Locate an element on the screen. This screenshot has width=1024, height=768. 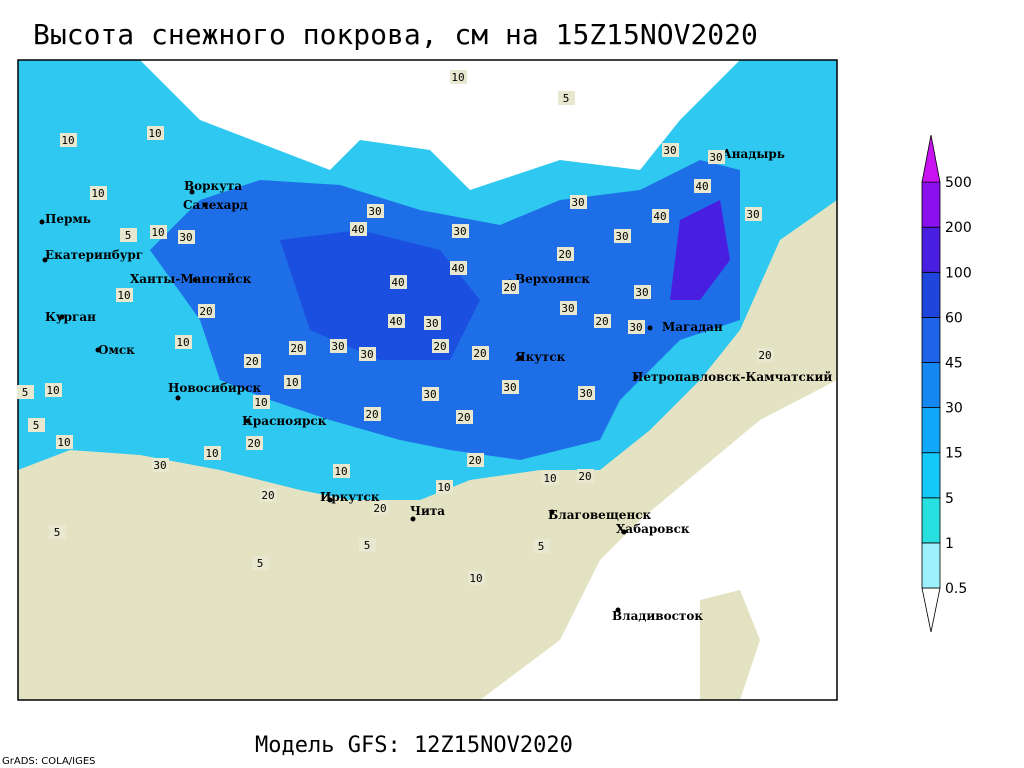
city-label: Новосибирск is located at coordinates (214, 388).